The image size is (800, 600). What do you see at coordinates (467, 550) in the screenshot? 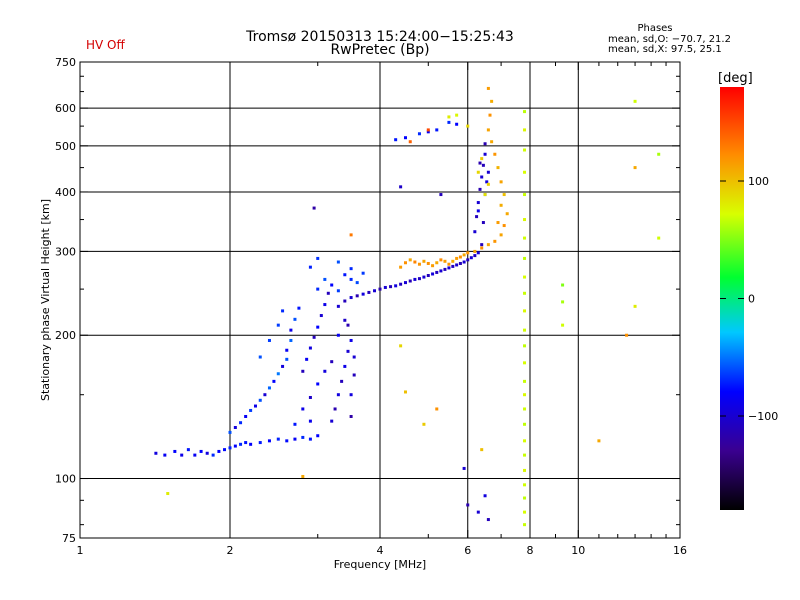
I see `x-tick-label: 6` at bounding box center [467, 550].